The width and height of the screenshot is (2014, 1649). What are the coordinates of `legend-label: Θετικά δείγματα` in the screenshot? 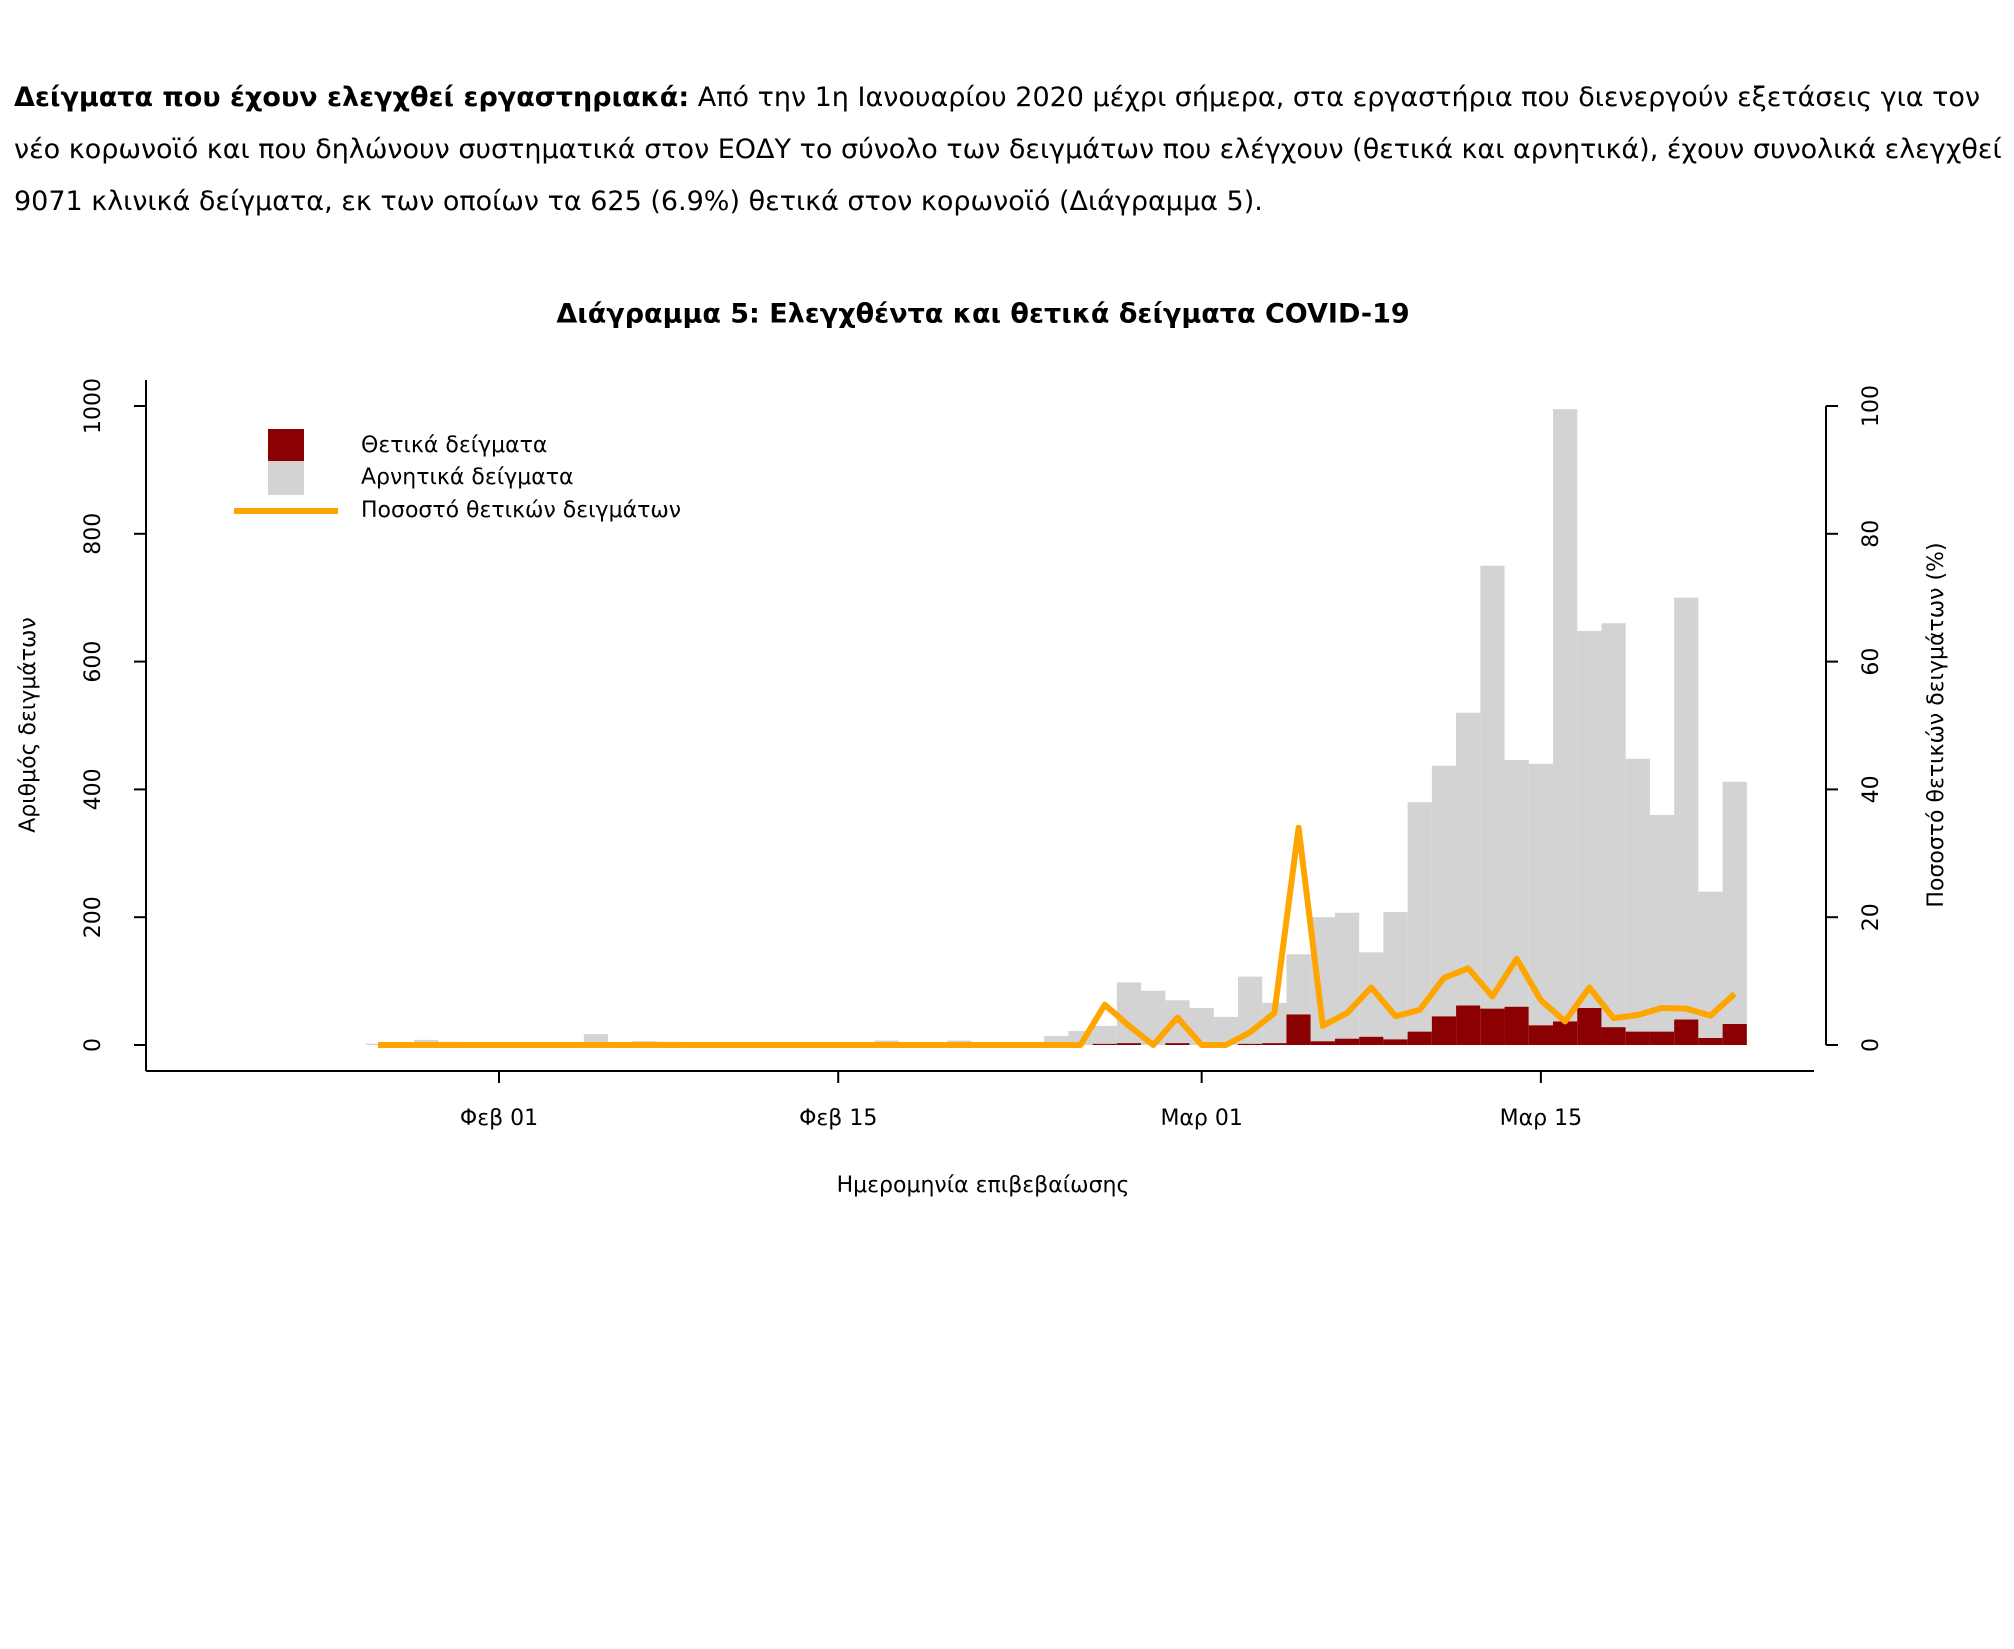 It's located at (454, 445).